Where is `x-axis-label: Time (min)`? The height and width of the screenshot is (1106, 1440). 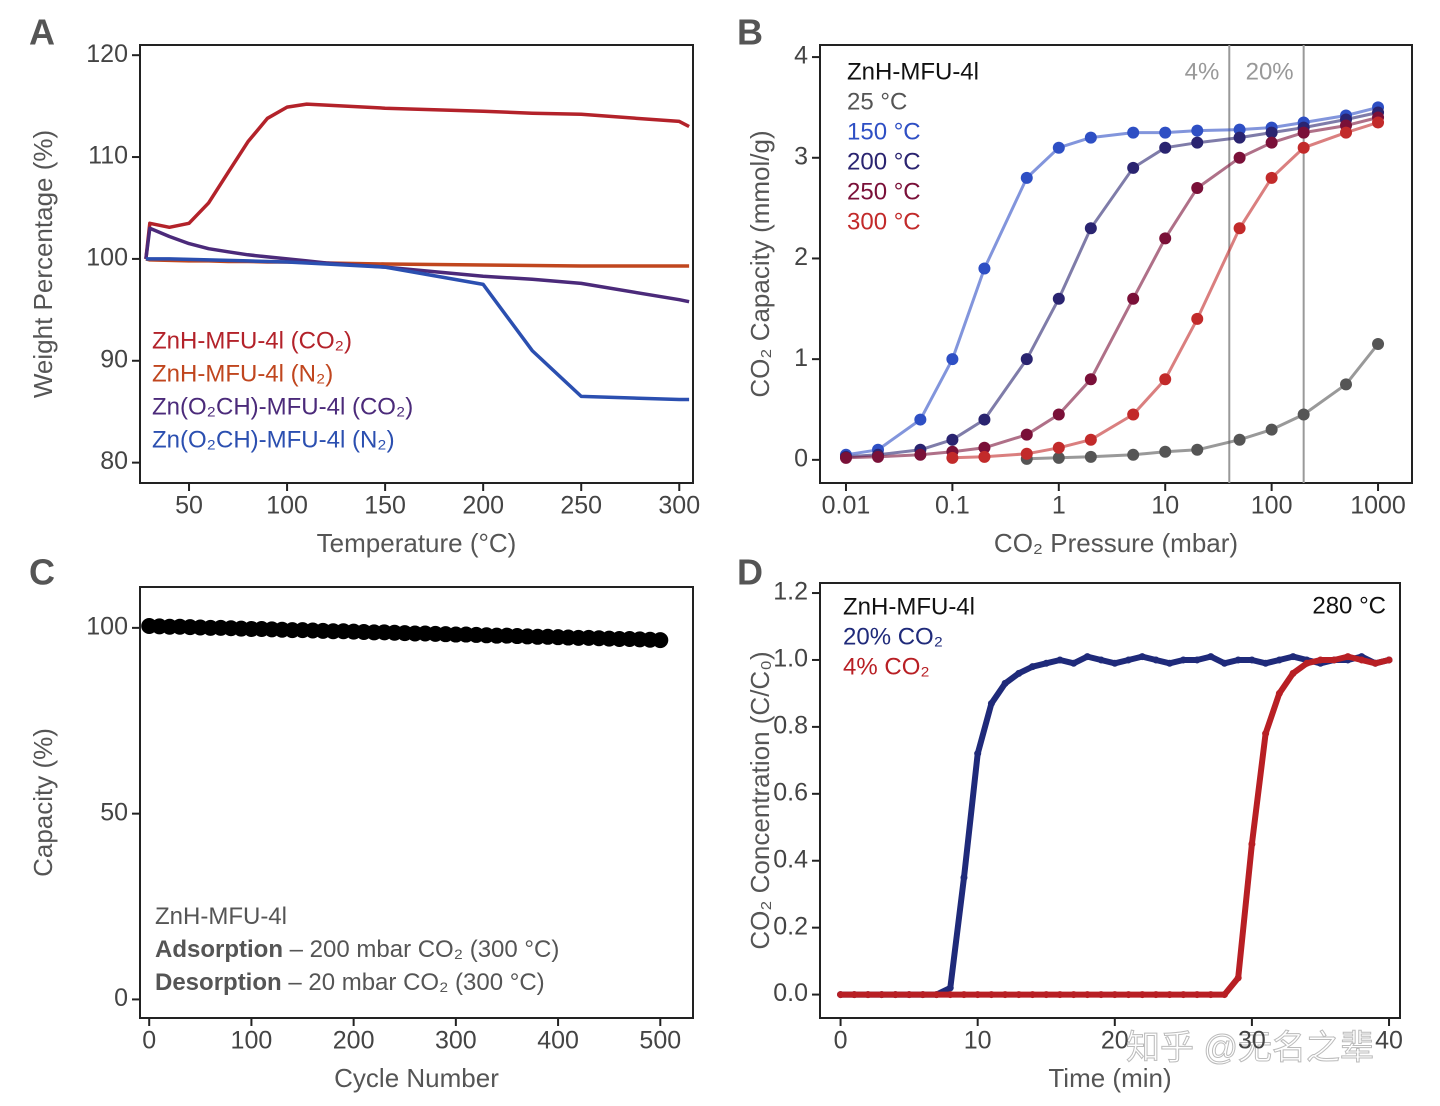
x-axis-label: Time (min) is located at coordinates (1109, 1078).